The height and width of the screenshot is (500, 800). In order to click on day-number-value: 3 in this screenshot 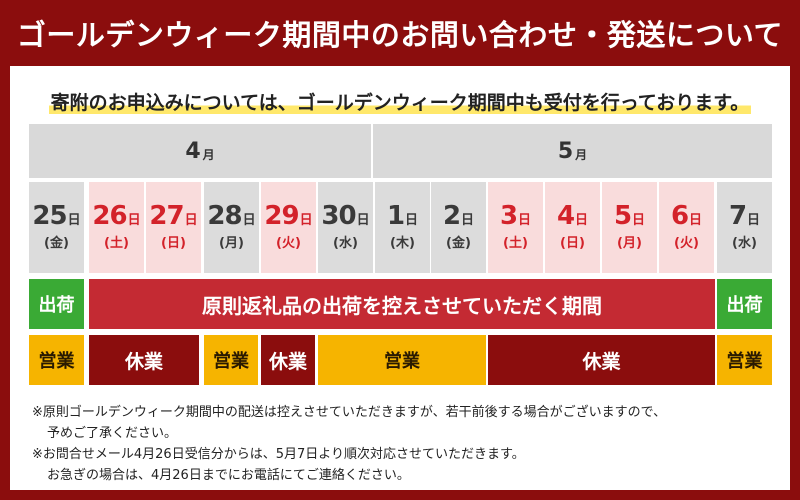, I will do `click(508, 216)`.